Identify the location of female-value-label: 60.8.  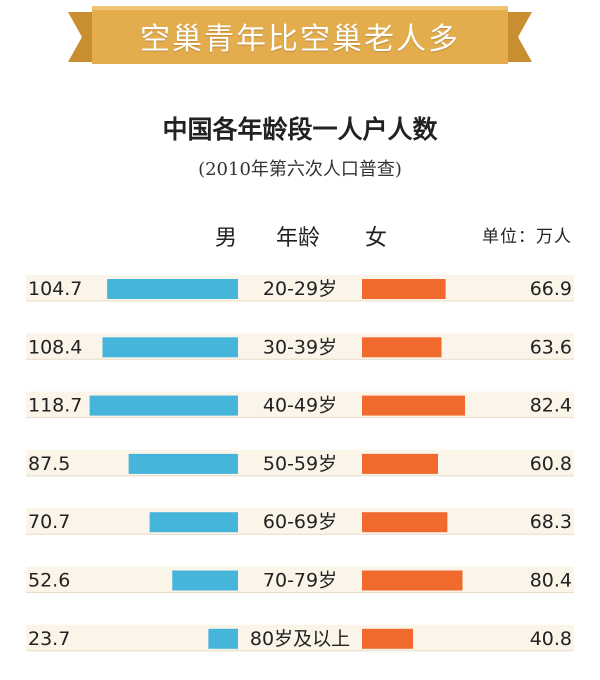
(551, 464).